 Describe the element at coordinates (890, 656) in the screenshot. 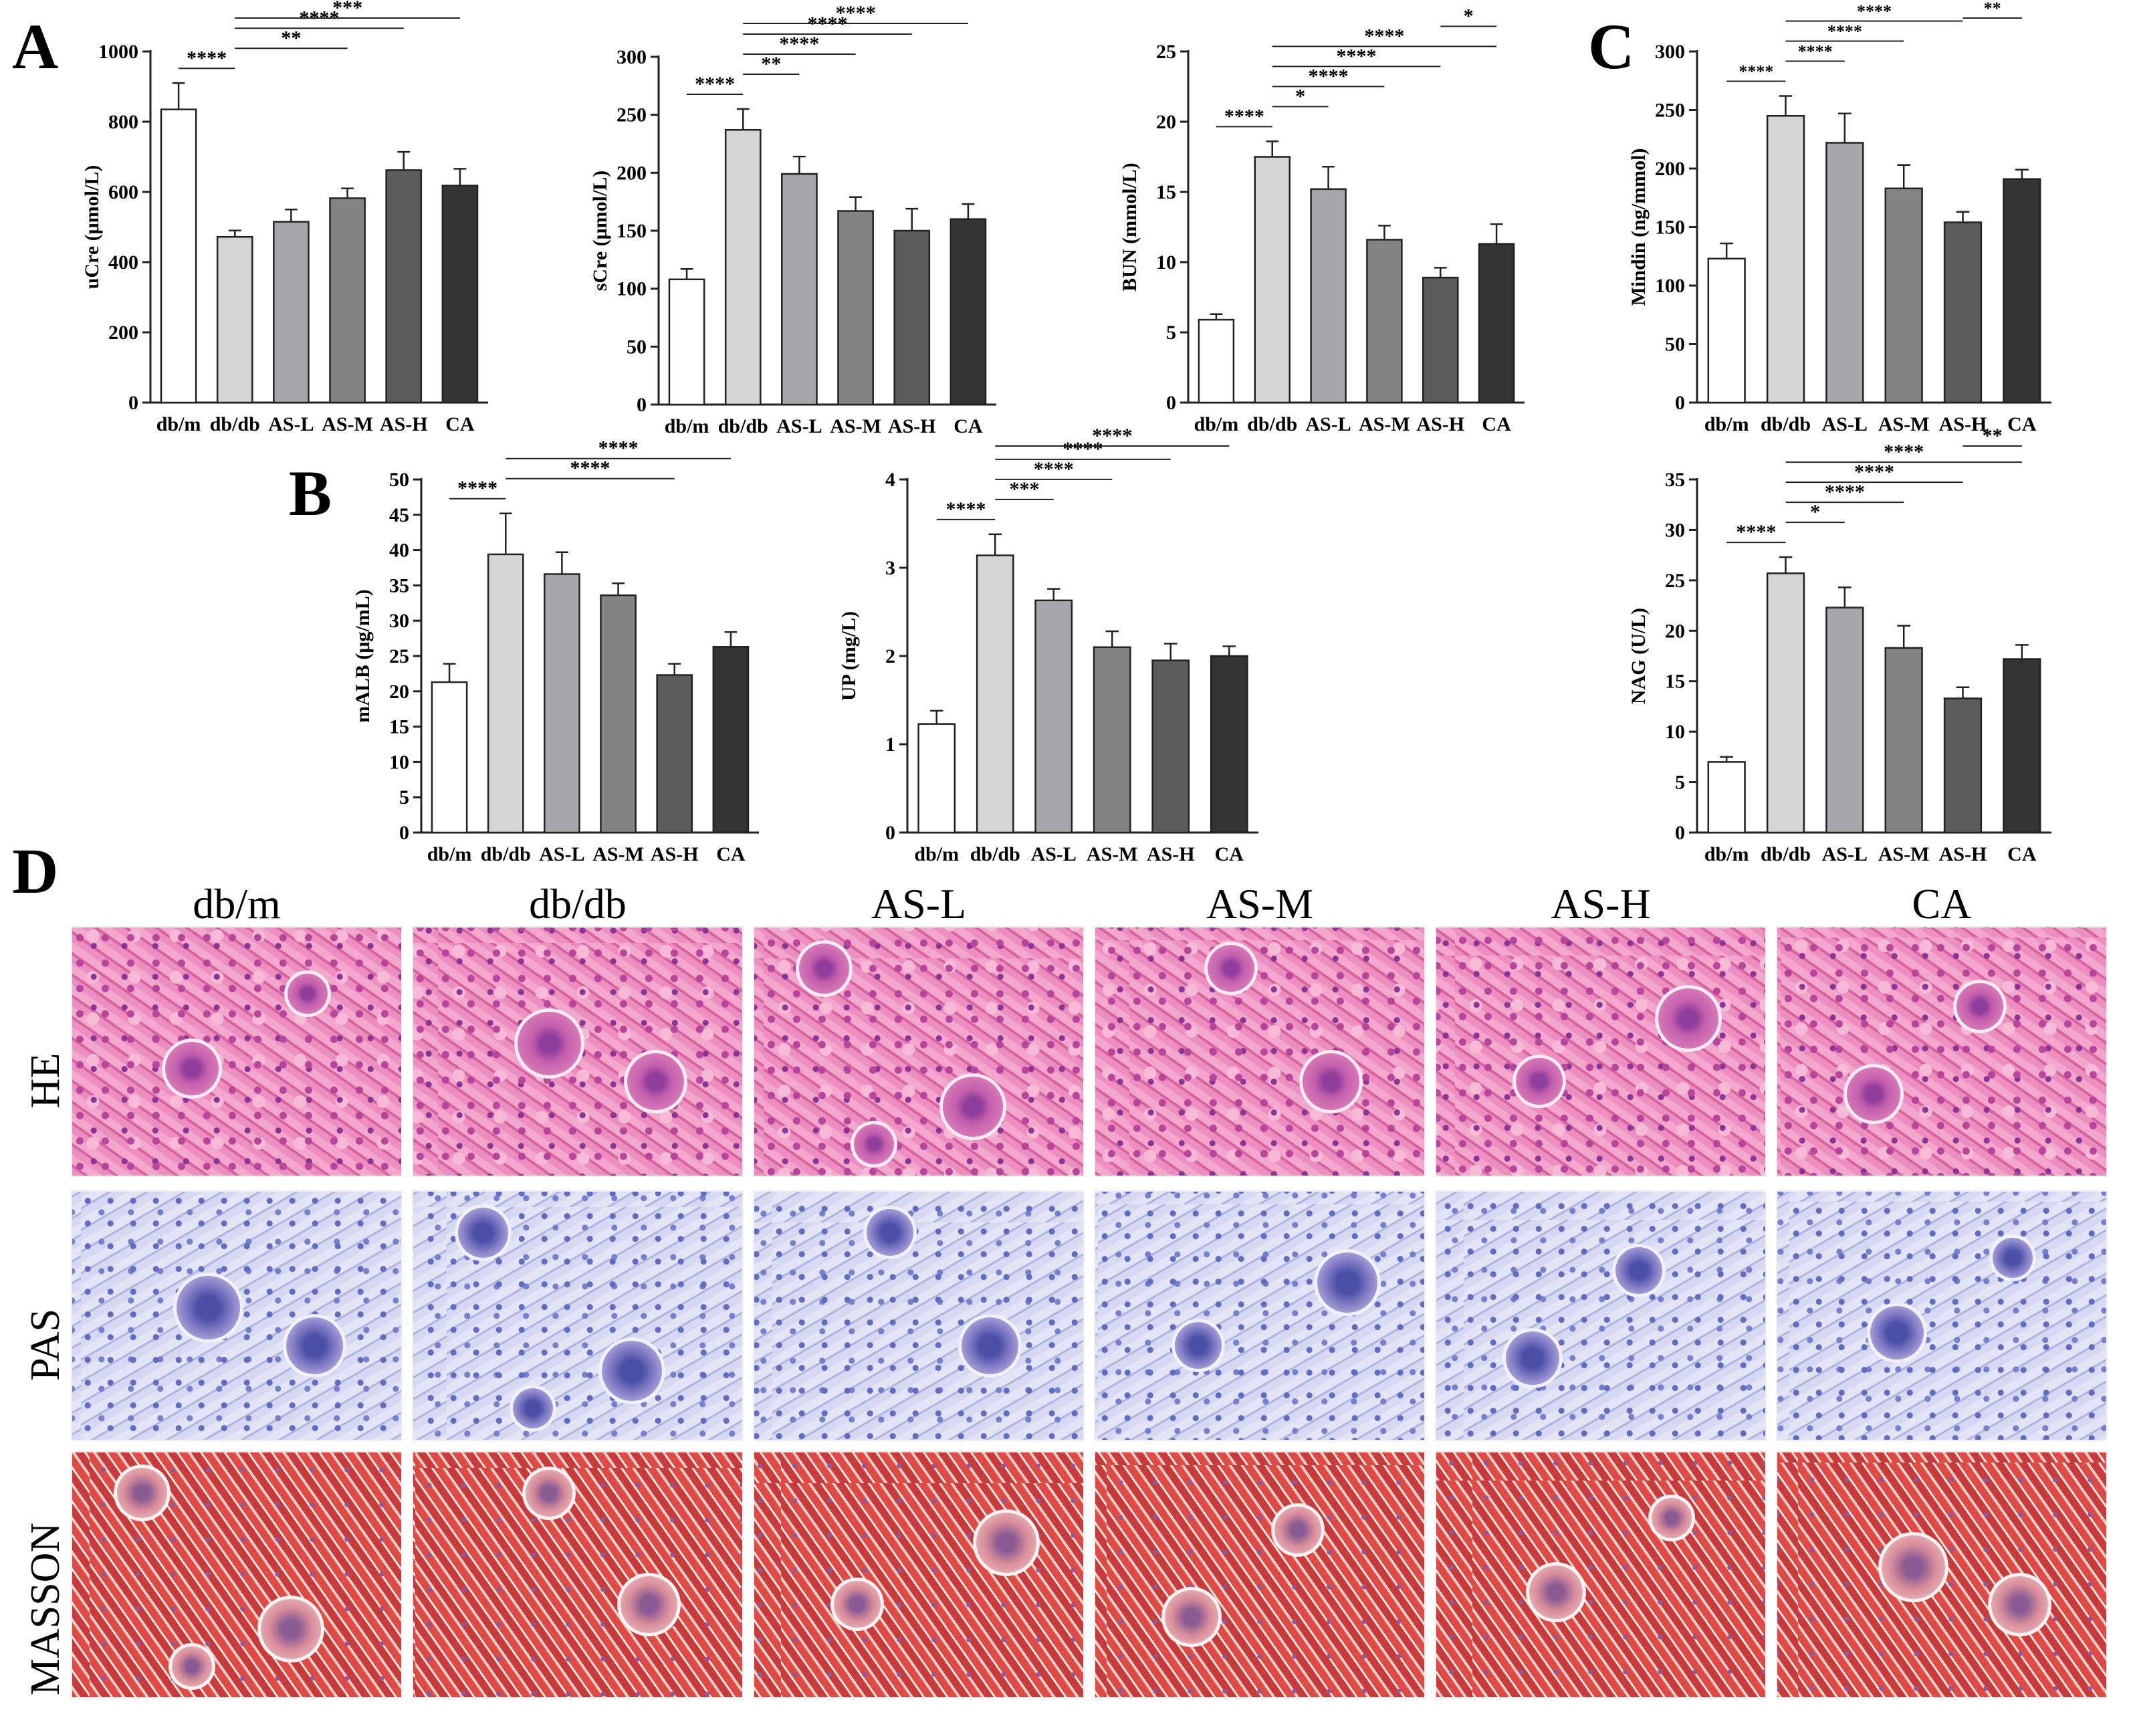

I see `y-tick-label: 2` at that location.